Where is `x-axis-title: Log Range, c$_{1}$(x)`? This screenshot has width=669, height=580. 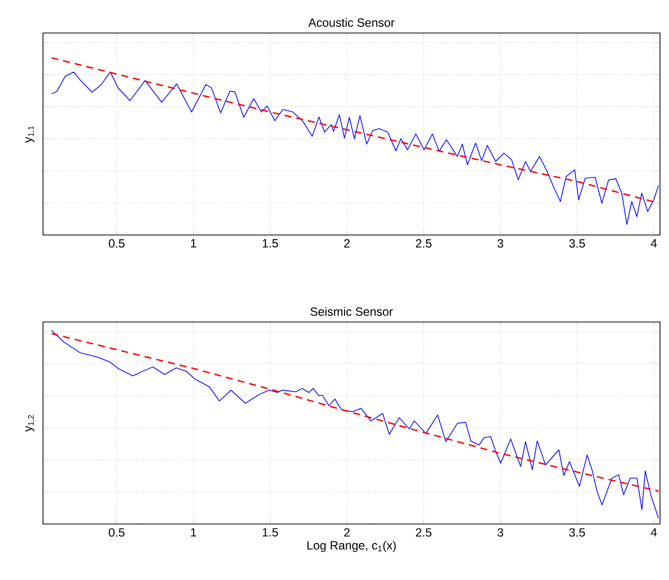
x-axis-title: Log Range, c$_{1}$(x) is located at coordinates (351, 546).